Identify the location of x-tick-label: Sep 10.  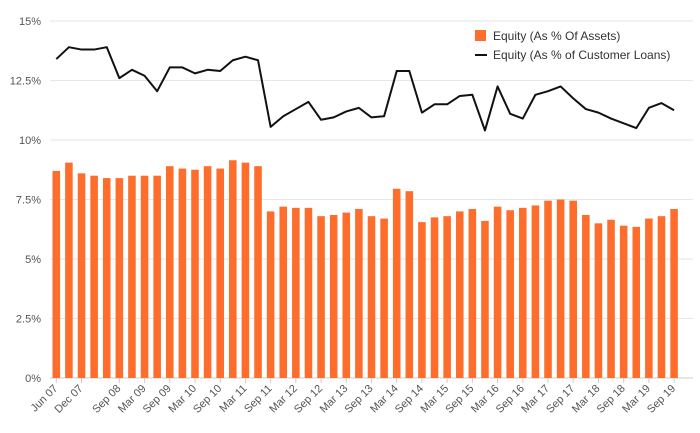
(207, 399).